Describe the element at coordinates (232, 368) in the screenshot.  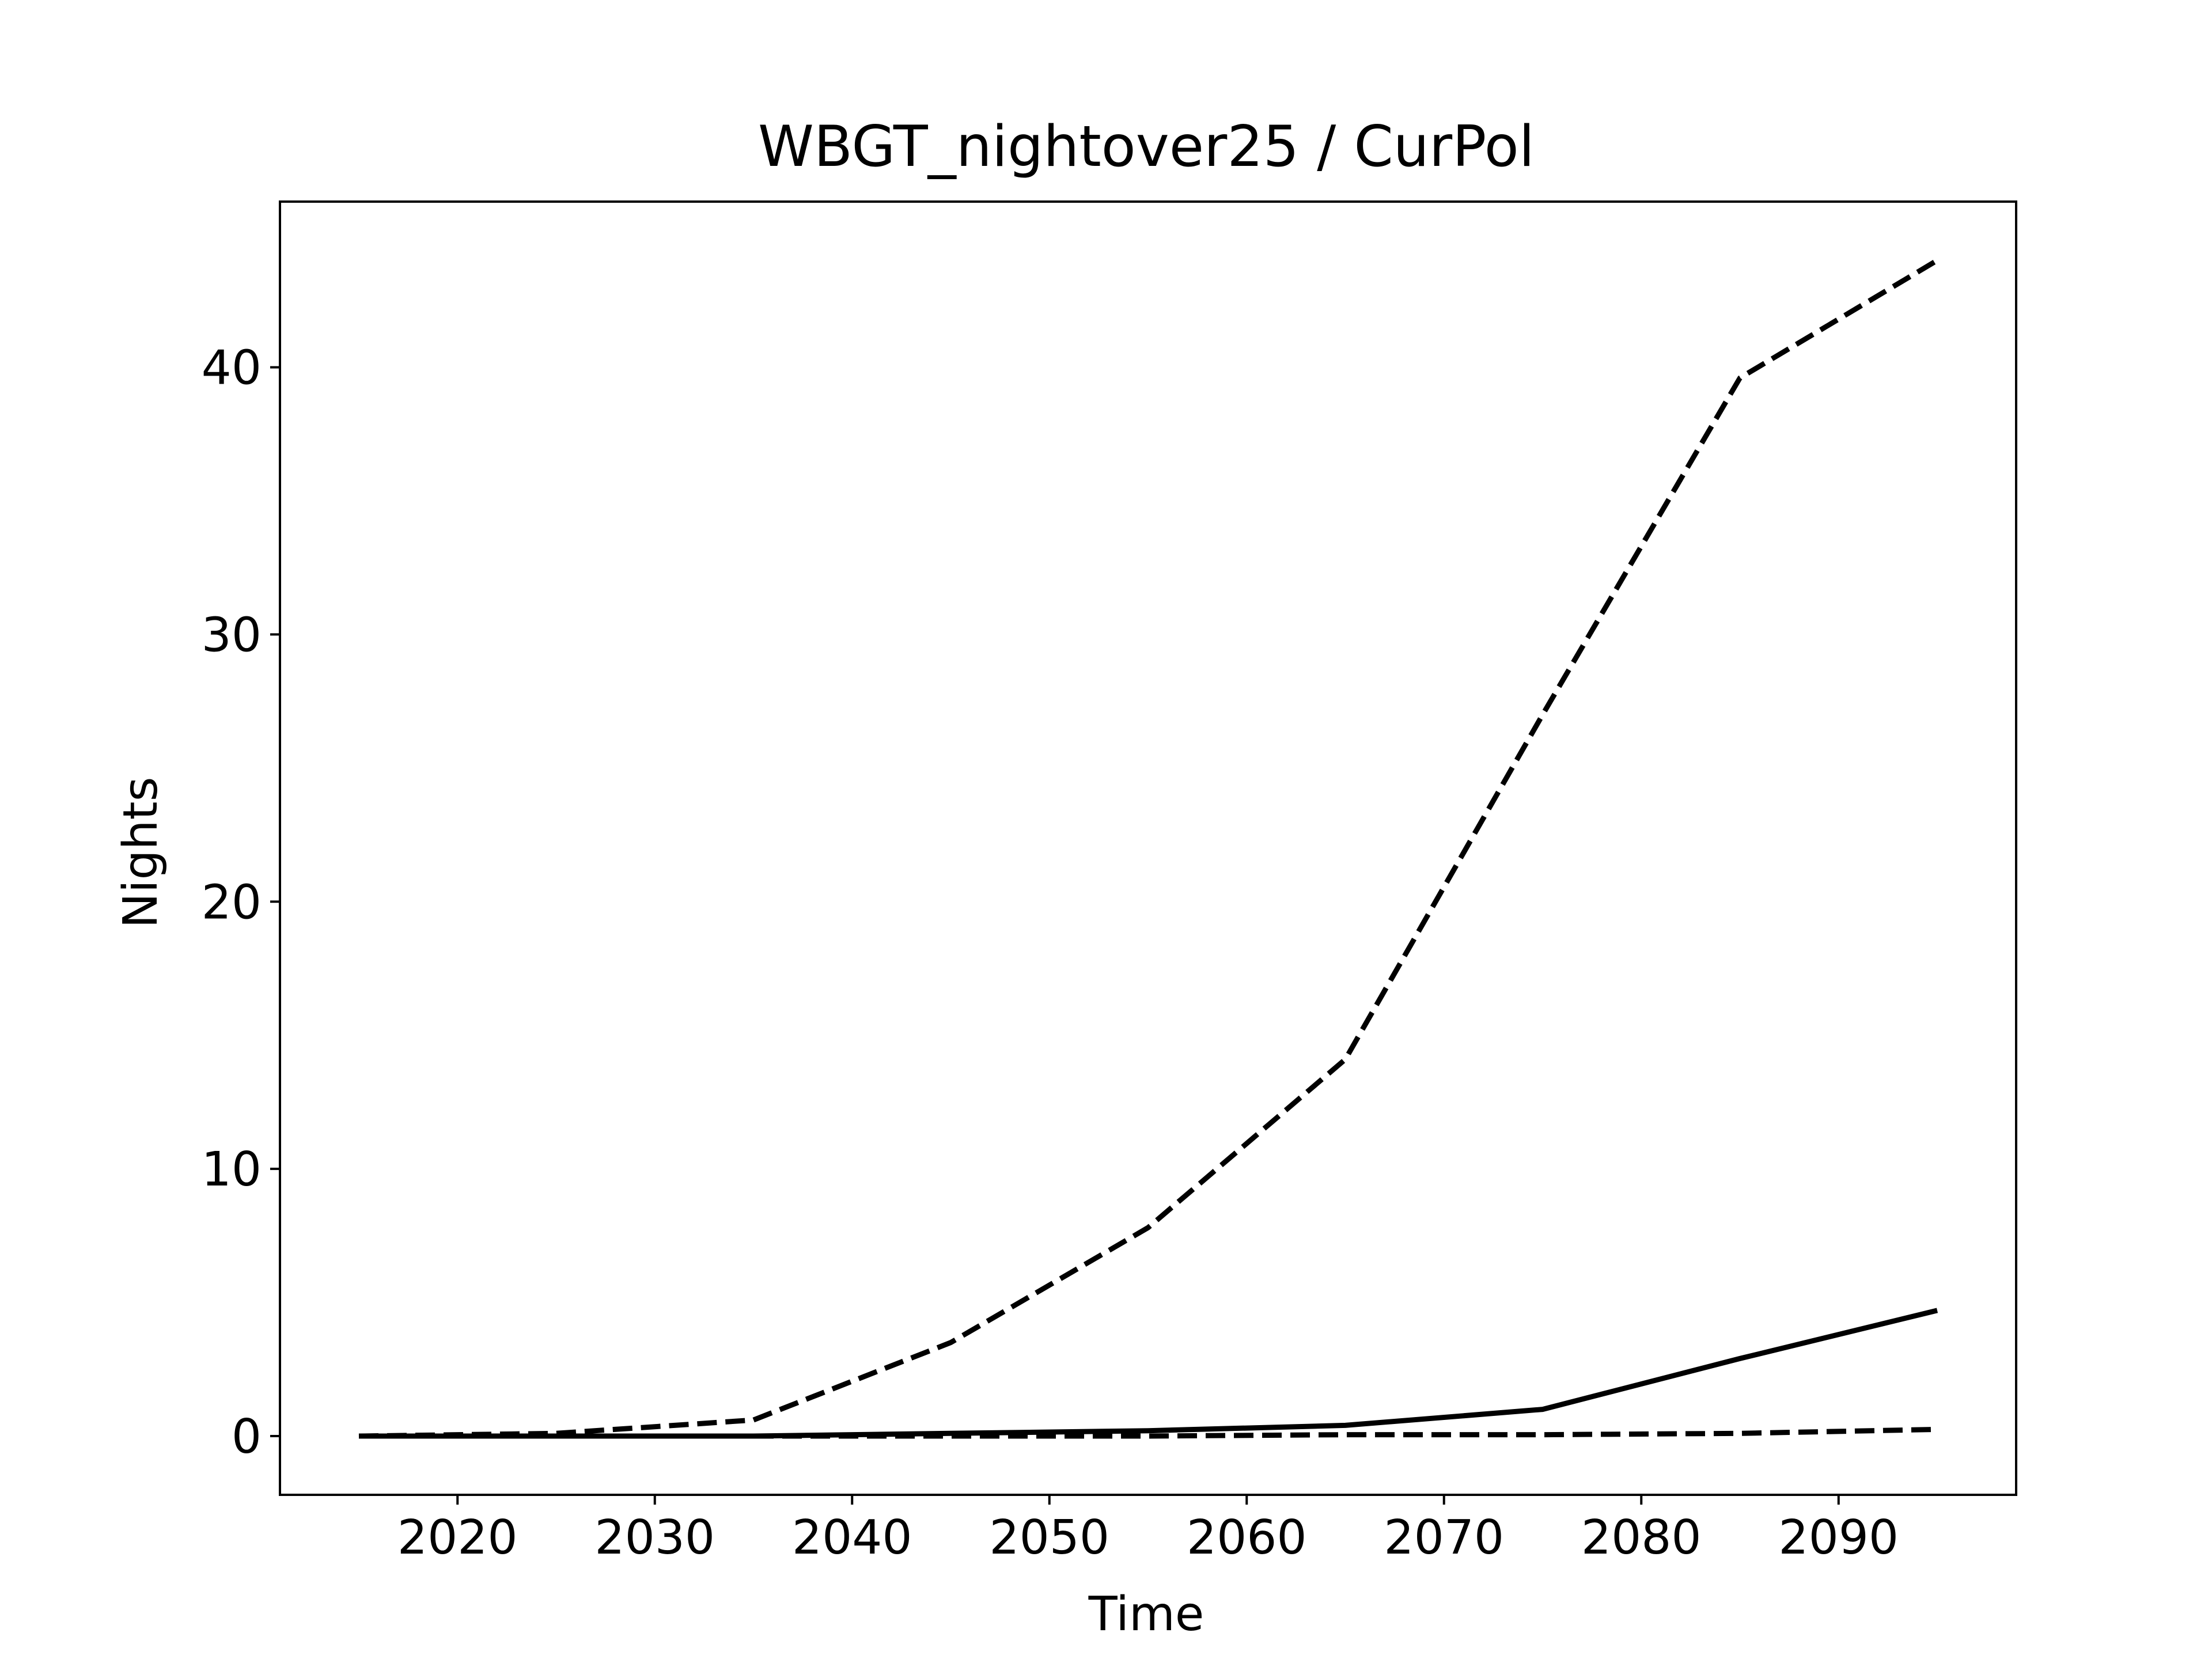
I see `y-tick-label: 40` at that location.